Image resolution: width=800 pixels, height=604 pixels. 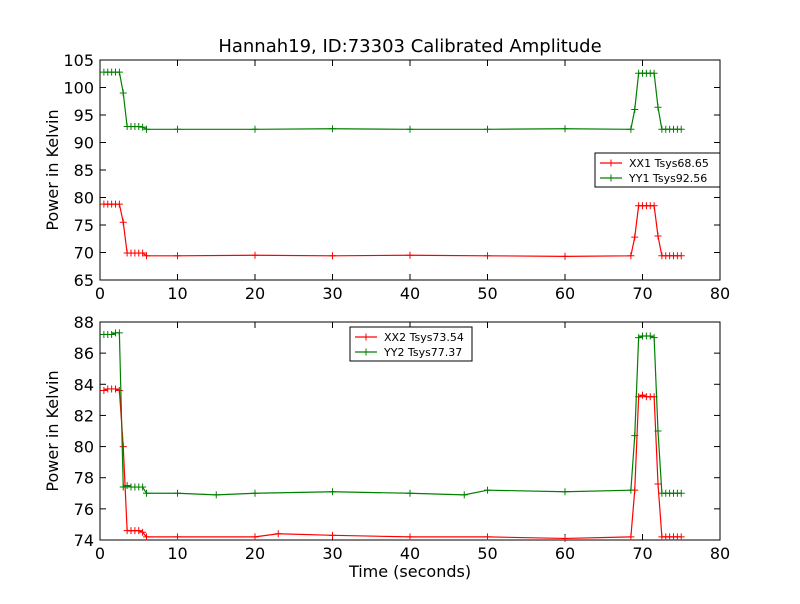 I want to click on y-tick-label: 95, so click(x=84, y=115).